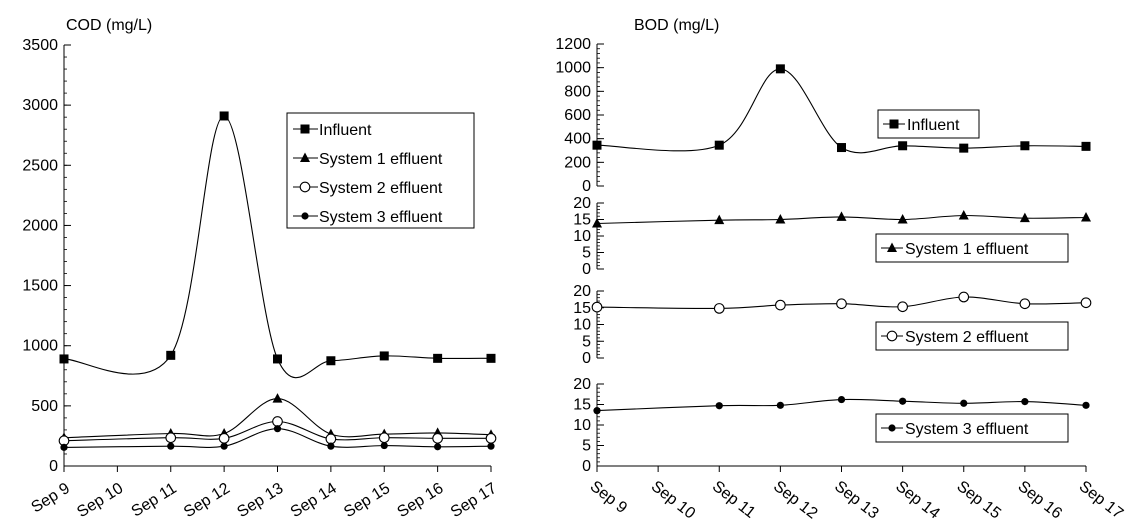 This screenshot has height=529, width=1134. What do you see at coordinates (277, 438) in the screenshot?
I see `cod-series-system-3-effluent` at bounding box center [277, 438].